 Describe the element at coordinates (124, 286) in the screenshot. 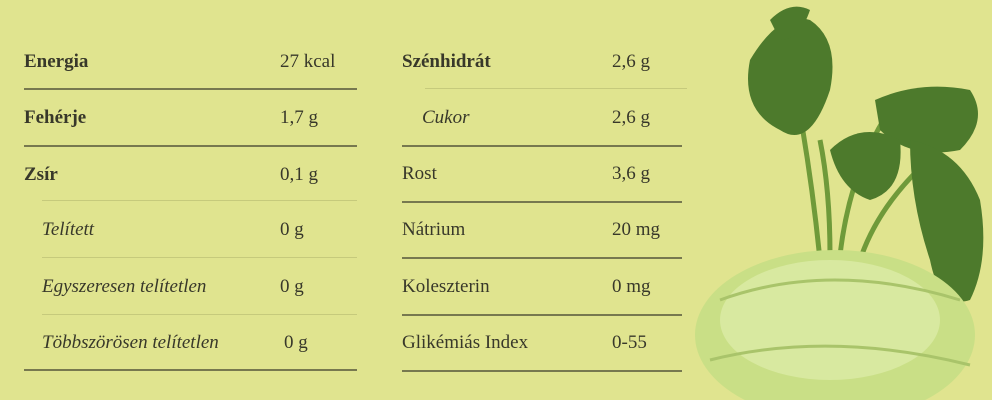

I see `nutrient-label-egyszeresen: Egyszeresen telítetlen` at that location.